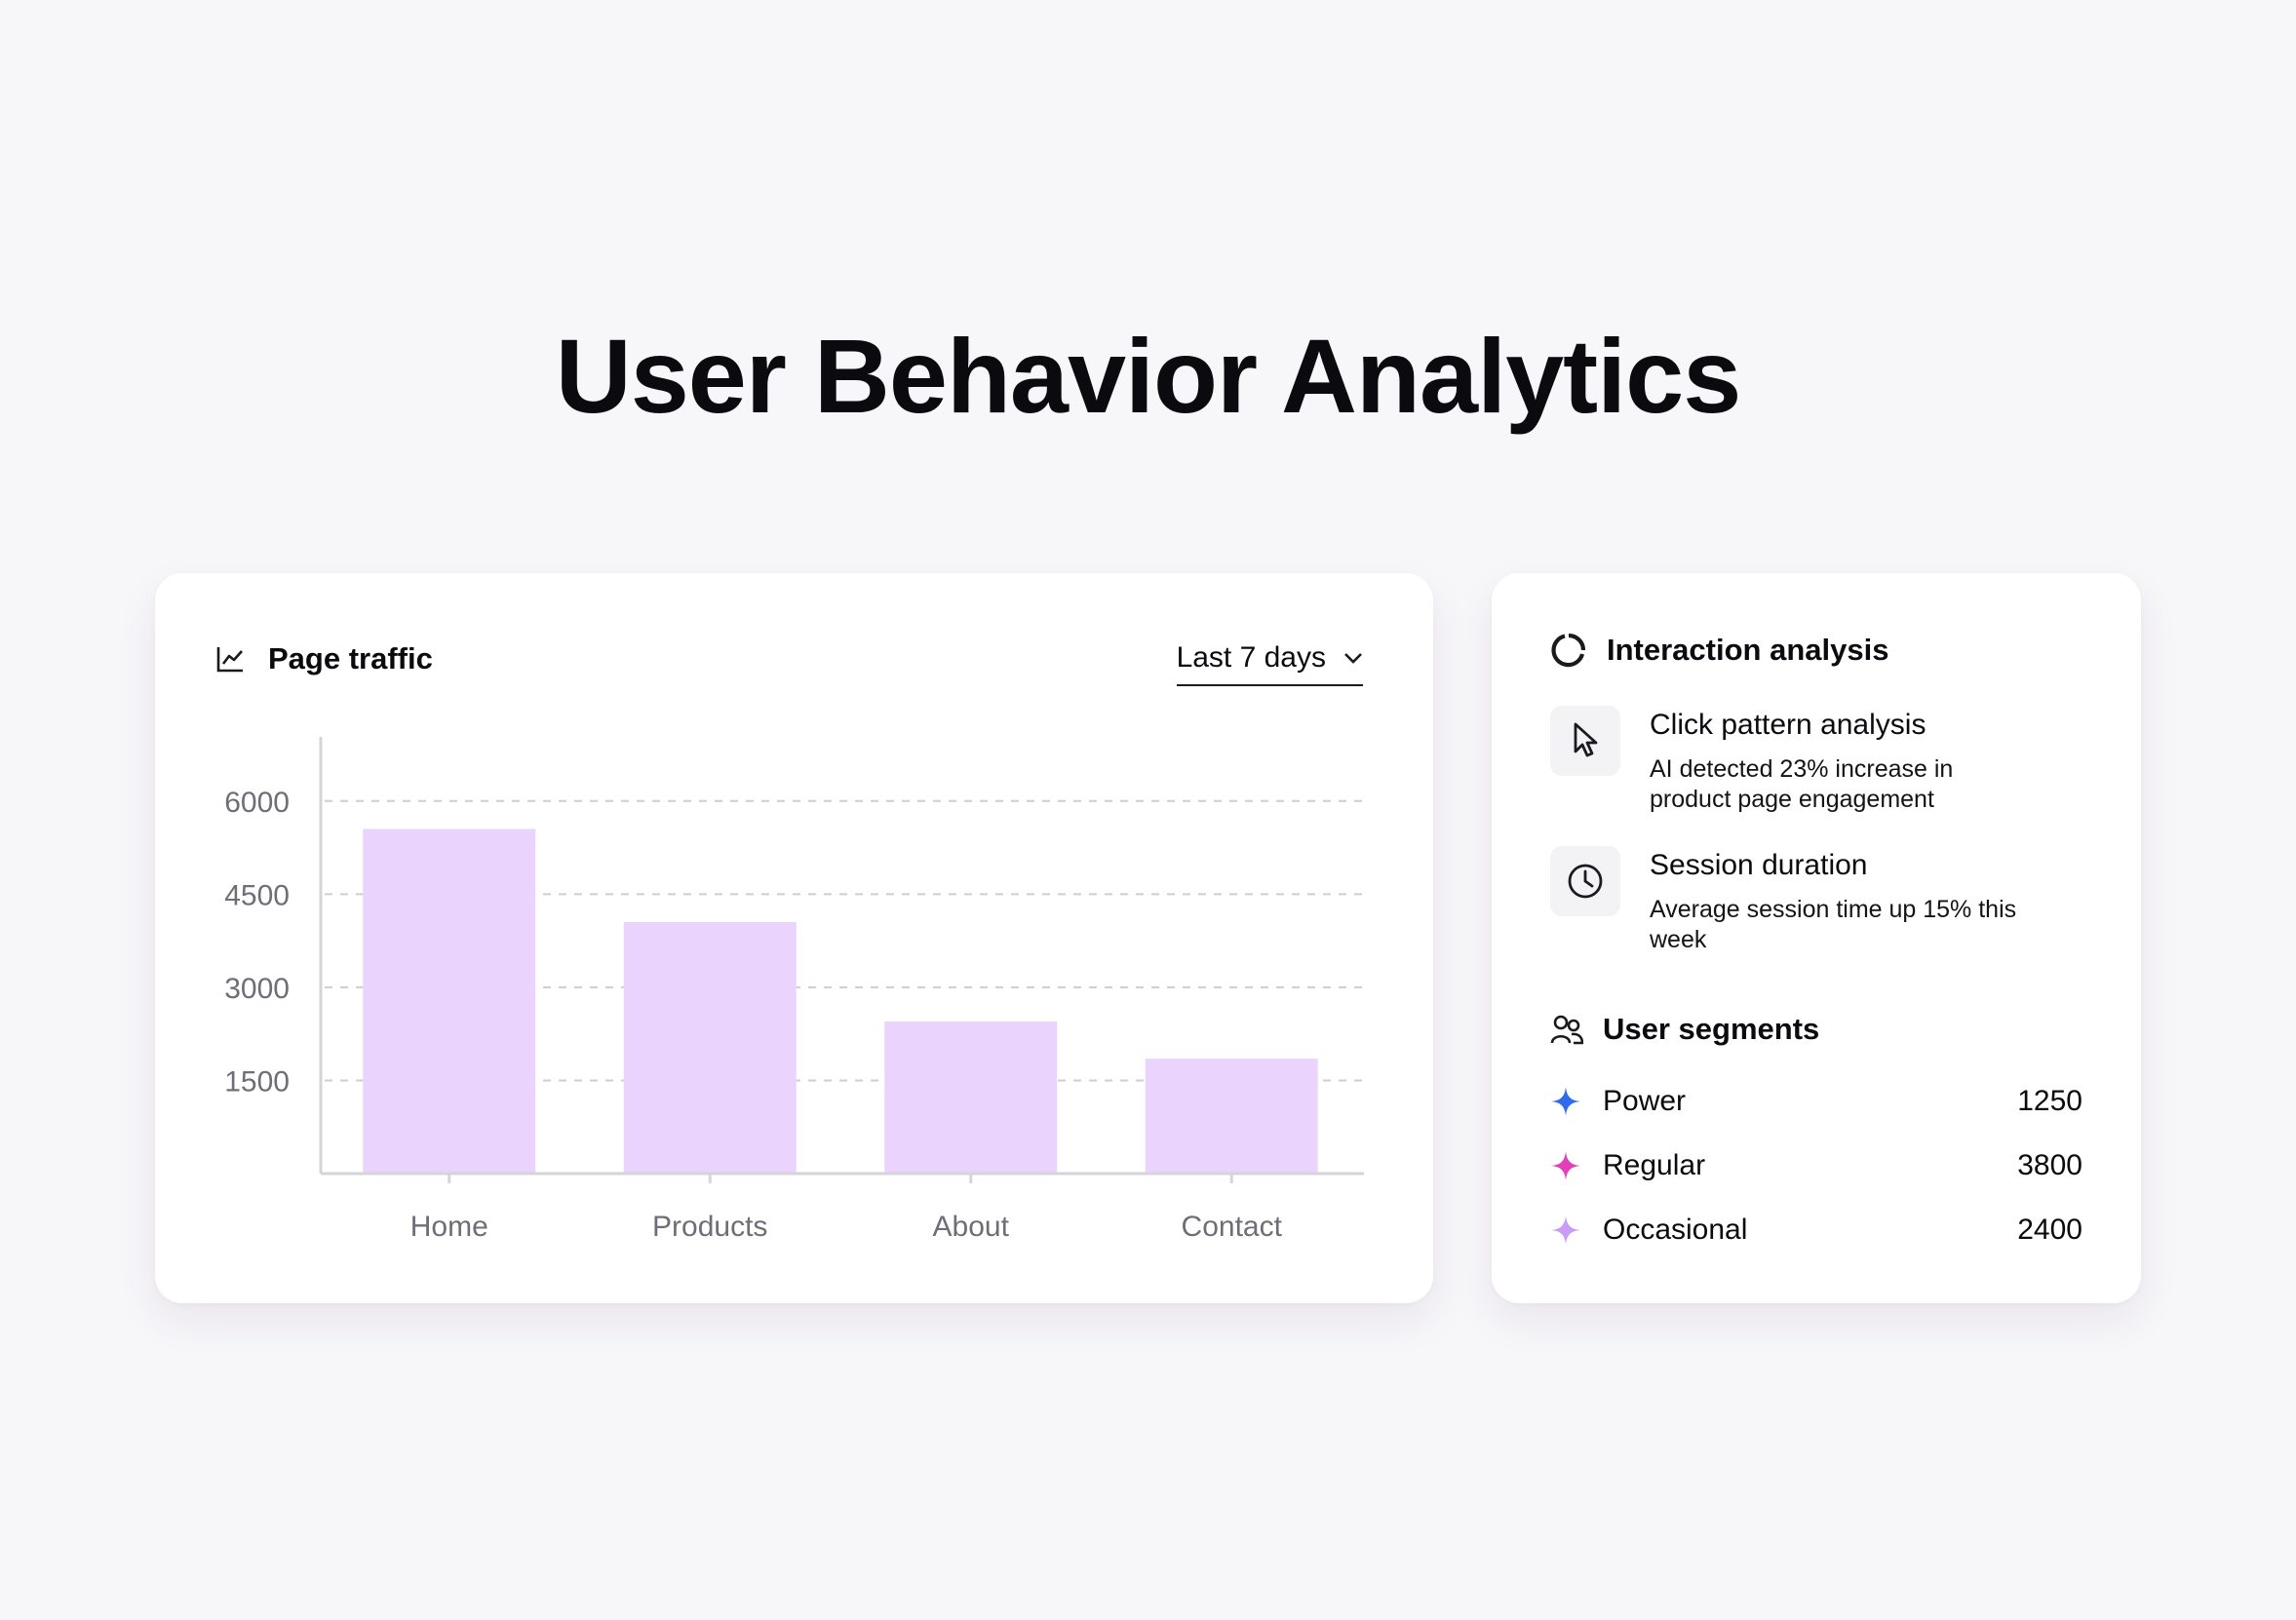 This screenshot has height=1620, width=2296. Describe the element at coordinates (2049, 1230) in the screenshot. I see `segment-value: 2400` at that location.